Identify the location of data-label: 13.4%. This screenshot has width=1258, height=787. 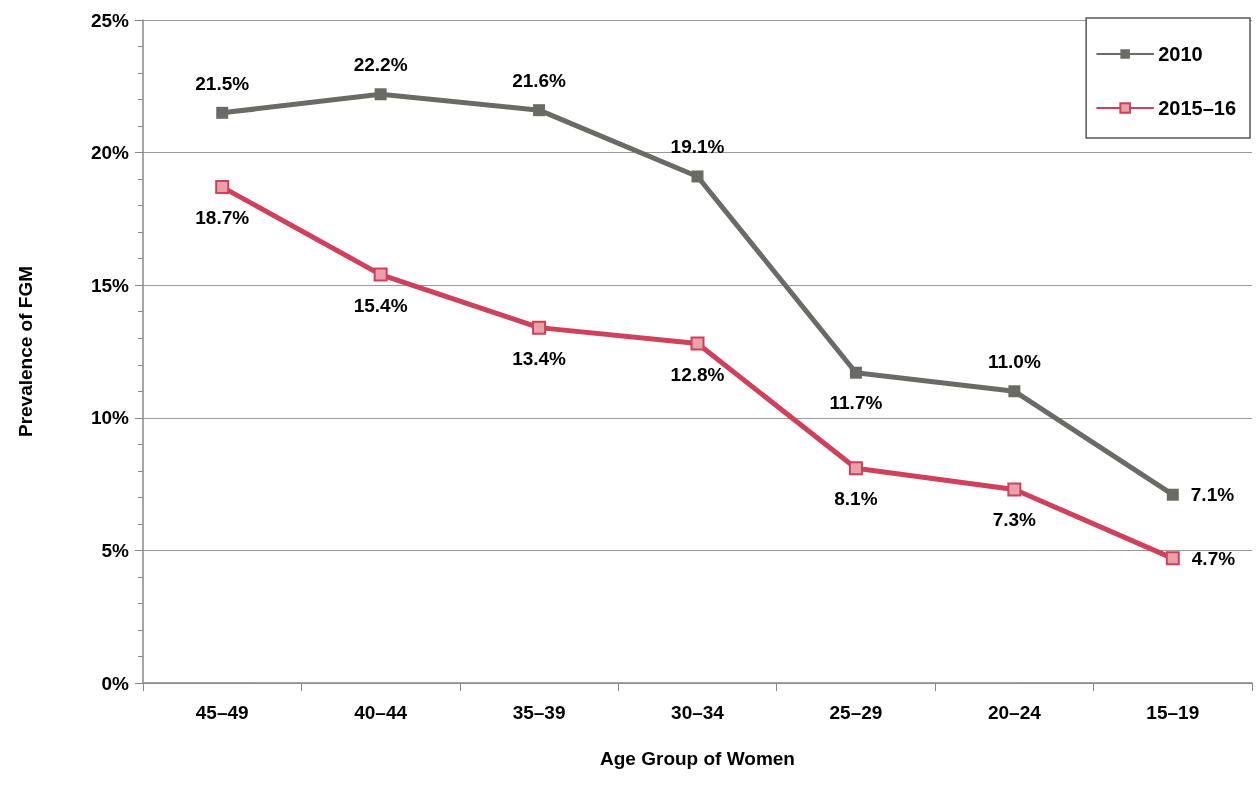
(539, 358).